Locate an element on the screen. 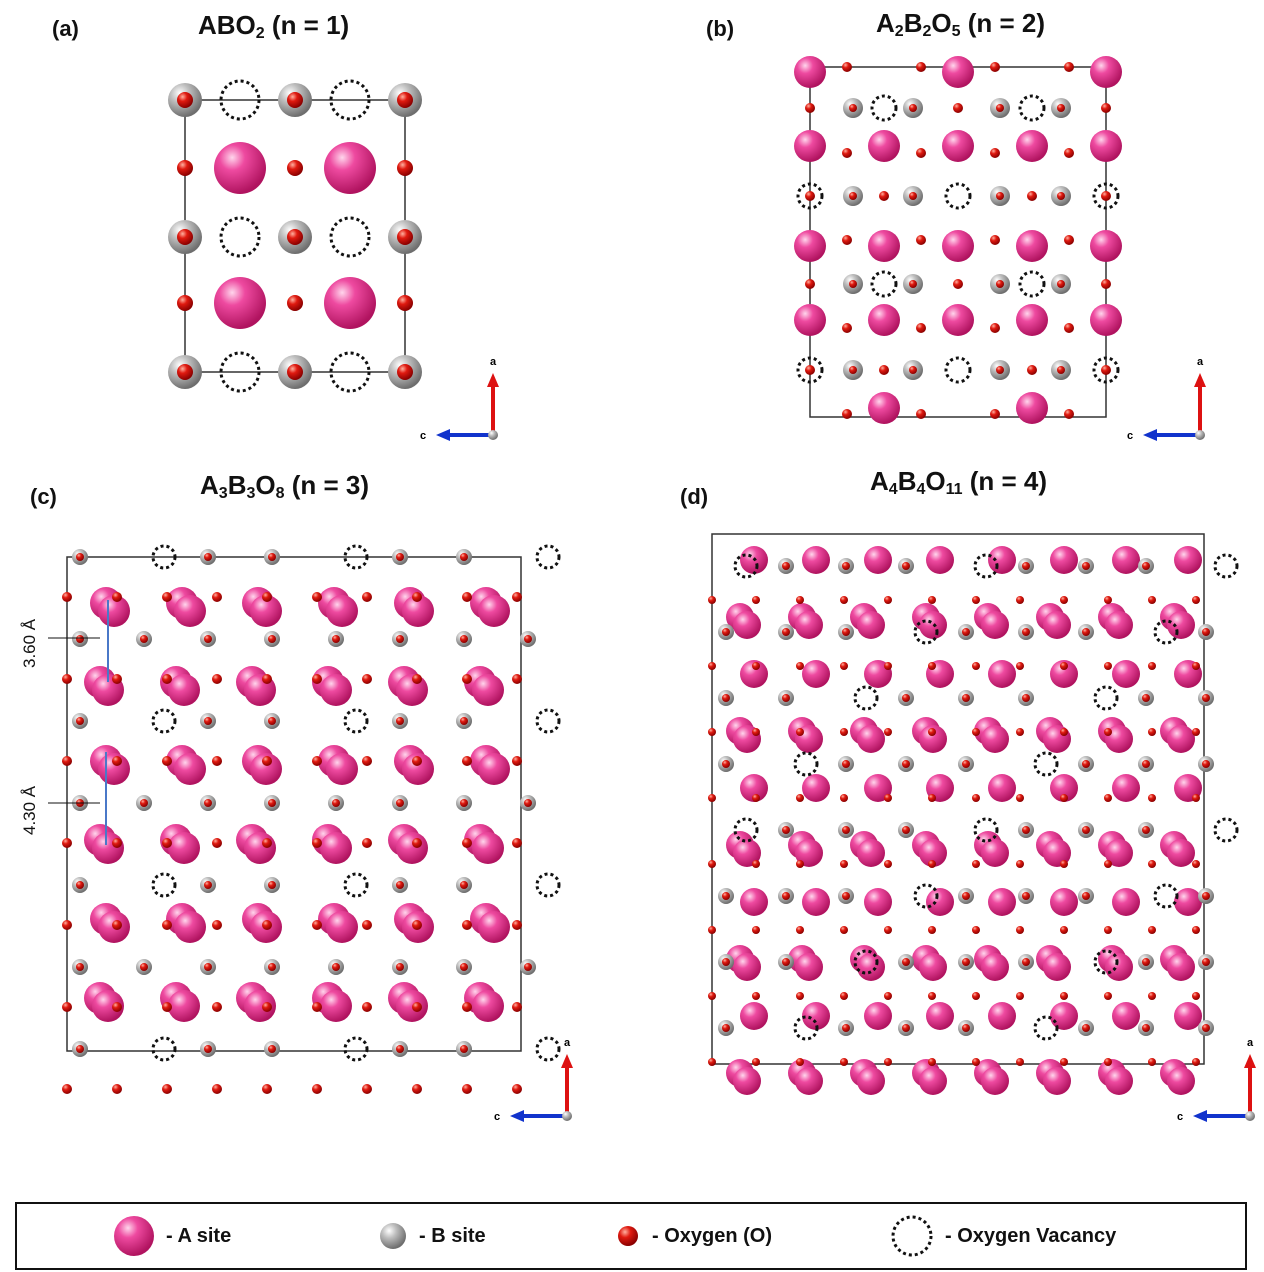 Image resolution: width=1264 pixels, height=1272 pixels. axis-a-arrowhead is located at coordinates (1250, 1061).